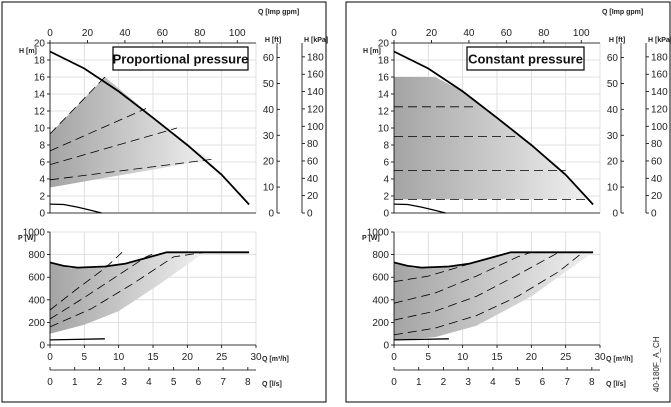 This screenshot has height=407, width=671. I want to click on q-tick-label: 25, so click(566, 357).